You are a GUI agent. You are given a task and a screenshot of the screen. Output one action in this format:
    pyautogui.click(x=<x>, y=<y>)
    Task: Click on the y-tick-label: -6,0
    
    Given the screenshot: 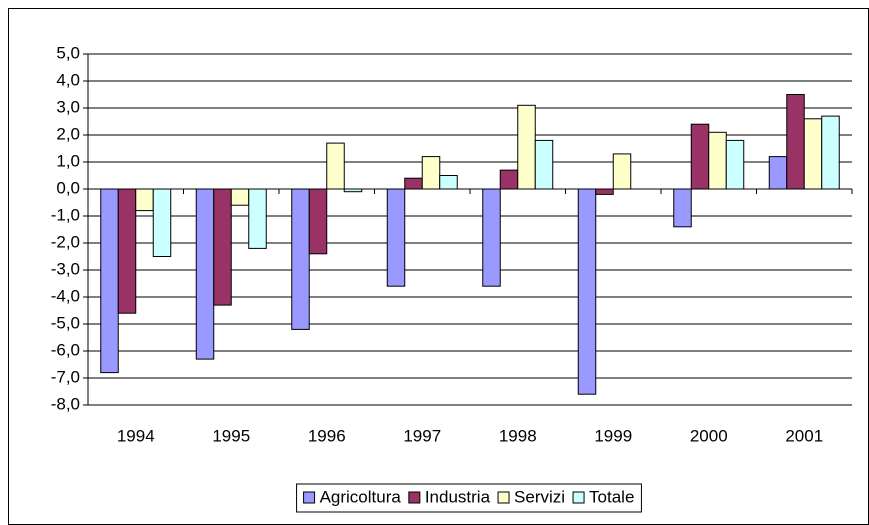 What is the action you would take?
    pyautogui.click(x=65, y=349)
    